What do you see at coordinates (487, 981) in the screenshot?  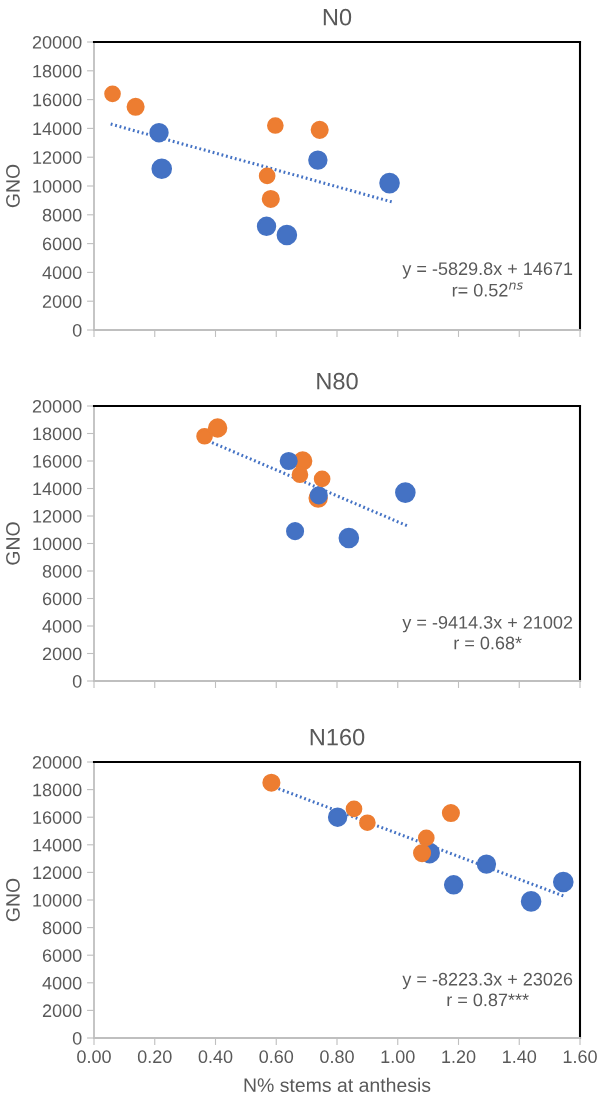 I see `annotation: y = -8223.3x + 23026` at bounding box center [487, 981].